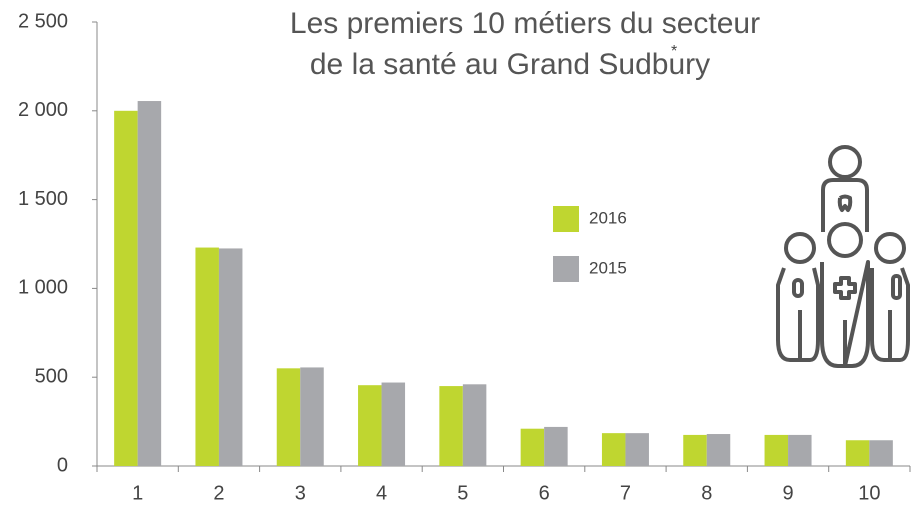 This screenshot has width=918, height=510. What do you see at coordinates (381, 493) in the screenshot?
I see `x-tick-label: 4` at bounding box center [381, 493].